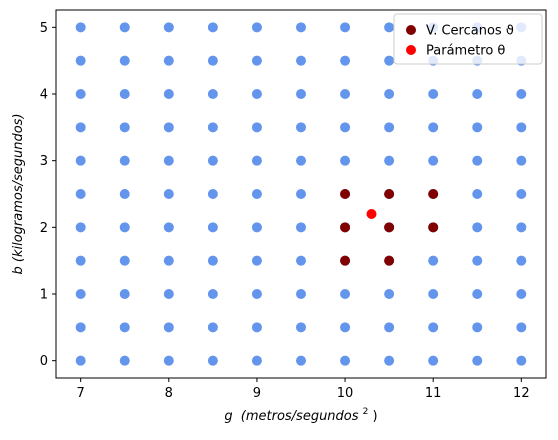 The width and height of the screenshot is (558, 440). Describe the element at coordinates (44, 28) in the screenshot. I see `y-tick-label: 5` at that location.